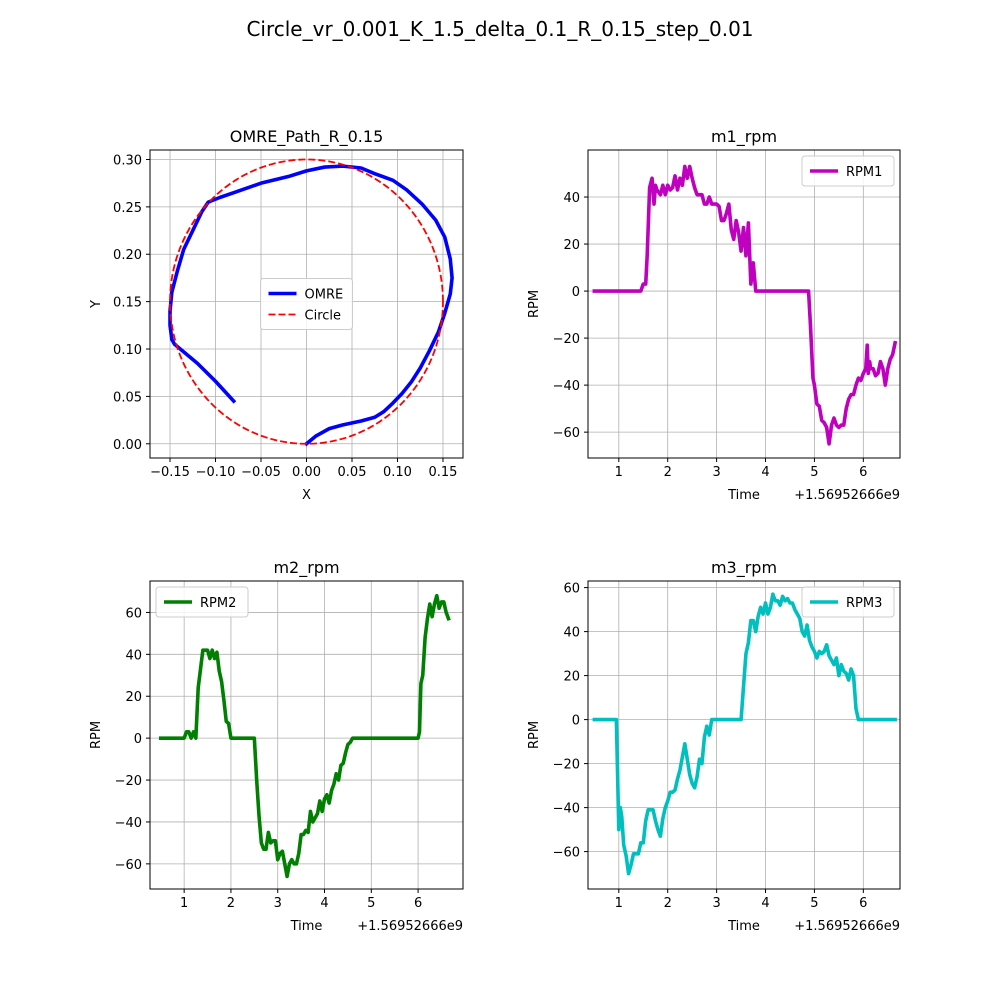 This screenshot has width=1000, height=1000. I want to click on x-tick-label: −0.10, so click(216, 472).